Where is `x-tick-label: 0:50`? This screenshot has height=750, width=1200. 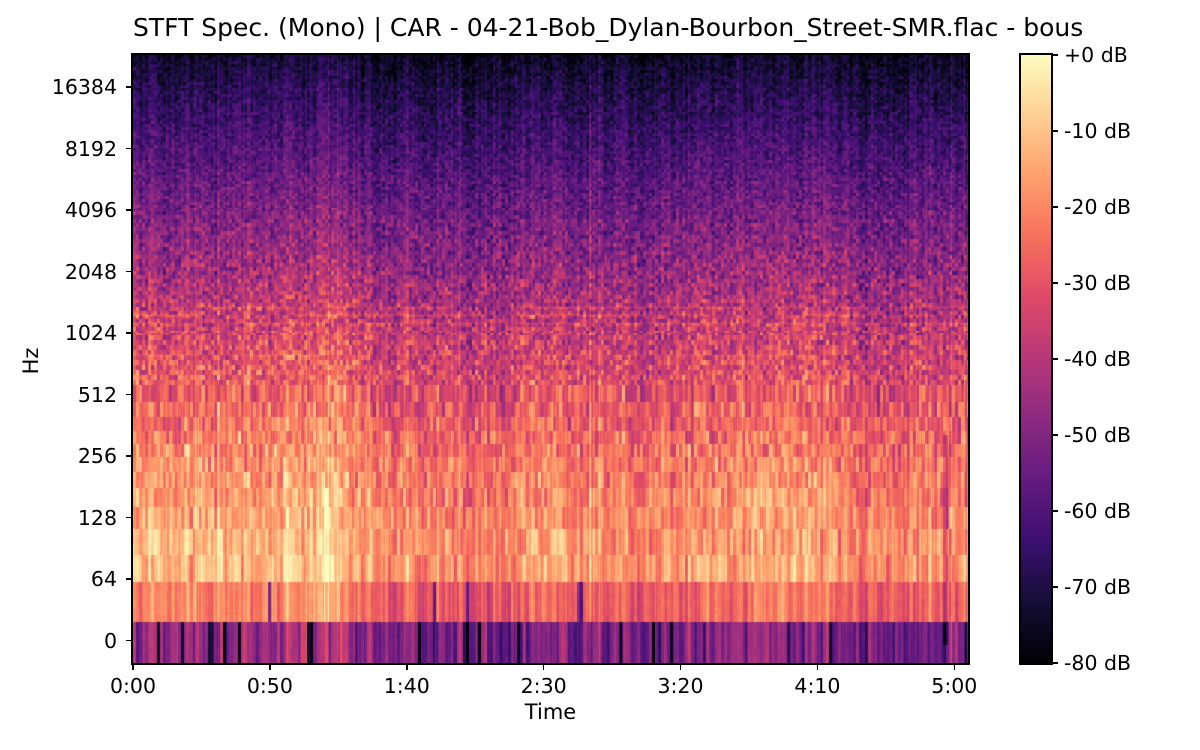
x-tick-label: 0:50 is located at coordinates (269, 686).